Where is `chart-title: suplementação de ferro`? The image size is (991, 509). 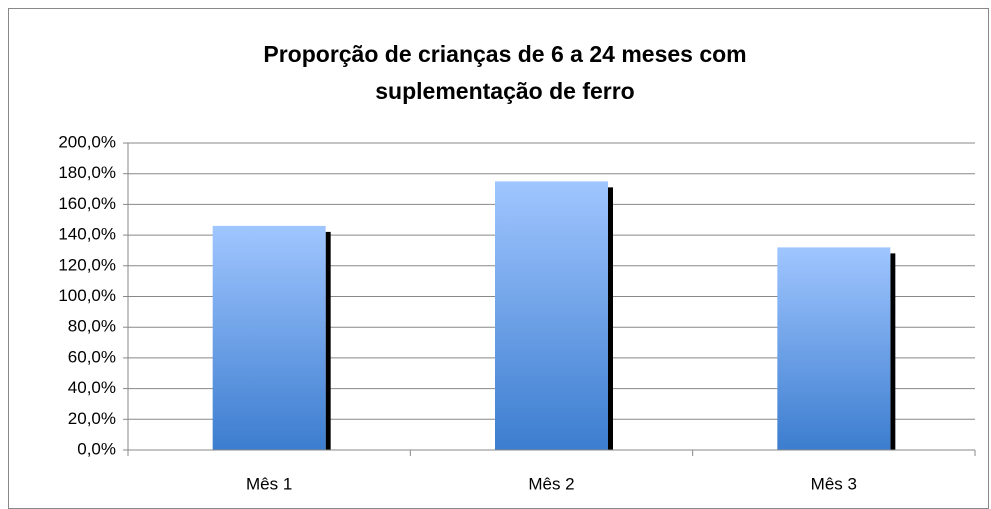
chart-title: suplementação de ferro is located at coordinates (504, 91).